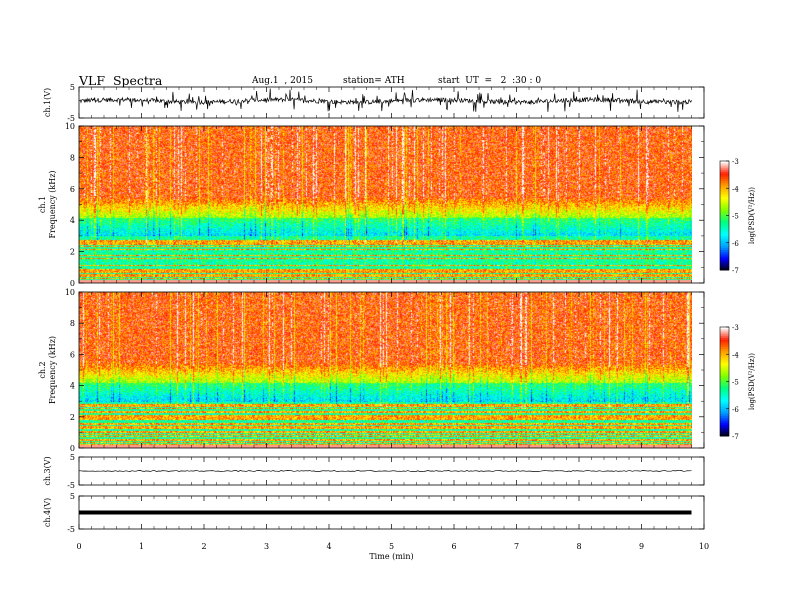 The height and width of the screenshot is (612, 792). I want to click on station-label: station= ATH, so click(374, 81).